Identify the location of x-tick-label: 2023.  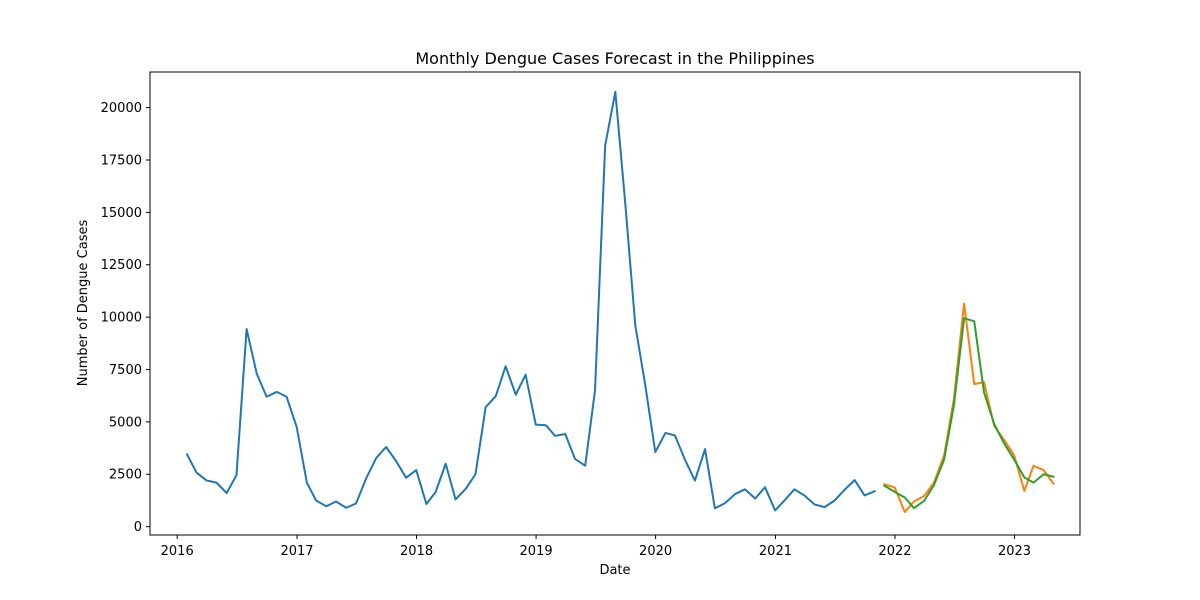
(1014, 551).